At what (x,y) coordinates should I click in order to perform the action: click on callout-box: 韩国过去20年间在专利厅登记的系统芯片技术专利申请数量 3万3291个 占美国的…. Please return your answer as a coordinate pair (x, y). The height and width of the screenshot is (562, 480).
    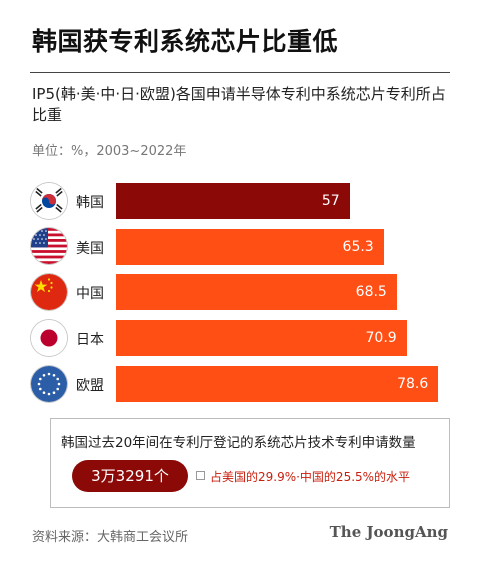
    Looking at the image, I should click on (250, 463).